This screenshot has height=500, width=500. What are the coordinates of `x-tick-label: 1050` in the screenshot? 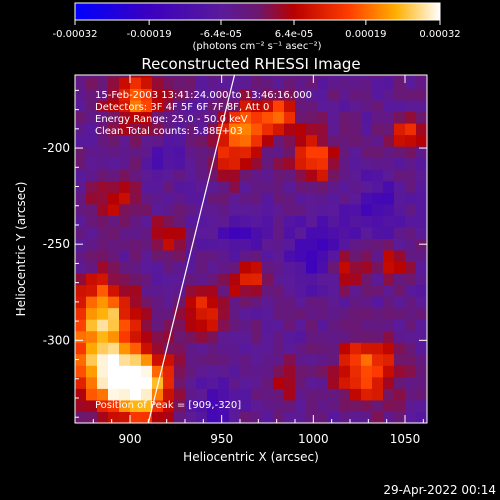 It's located at (405, 439).